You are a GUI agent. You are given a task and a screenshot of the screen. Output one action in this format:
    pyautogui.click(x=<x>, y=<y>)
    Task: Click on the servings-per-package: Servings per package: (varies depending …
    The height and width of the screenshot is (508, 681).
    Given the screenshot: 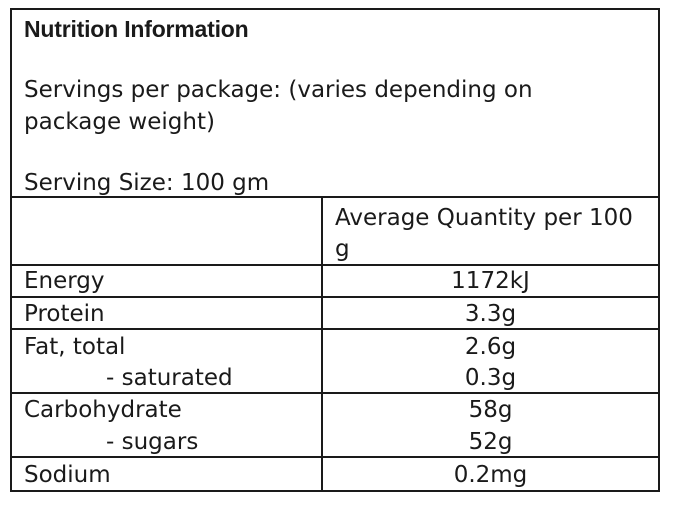 What is the action you would take?
    pyautogui.click(x=278, y=106)
    